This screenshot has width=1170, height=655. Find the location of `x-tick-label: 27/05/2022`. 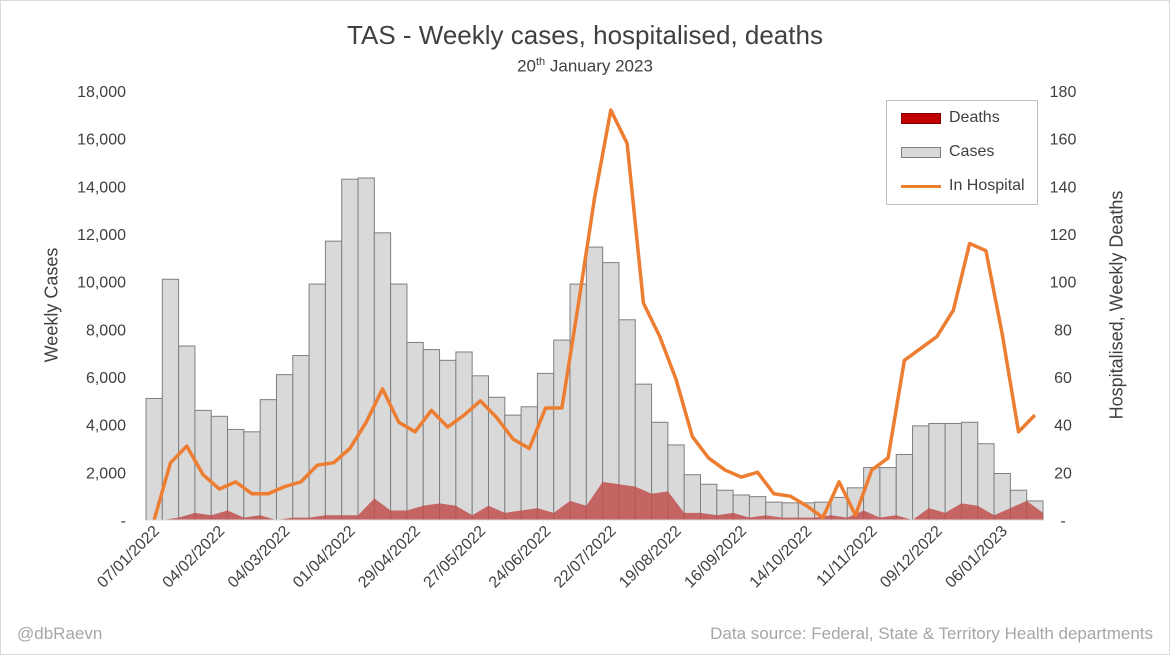

x-tick-label: 27/05/2022 is located at coordinates (455, 557).